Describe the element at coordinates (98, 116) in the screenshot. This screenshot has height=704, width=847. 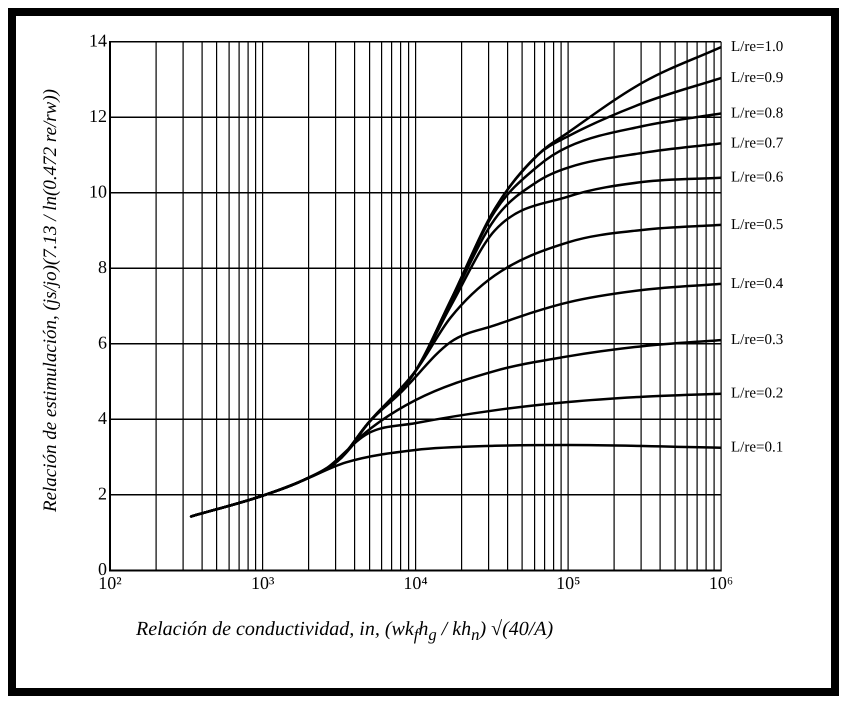
I see `y-tick-label: 12` at that location.